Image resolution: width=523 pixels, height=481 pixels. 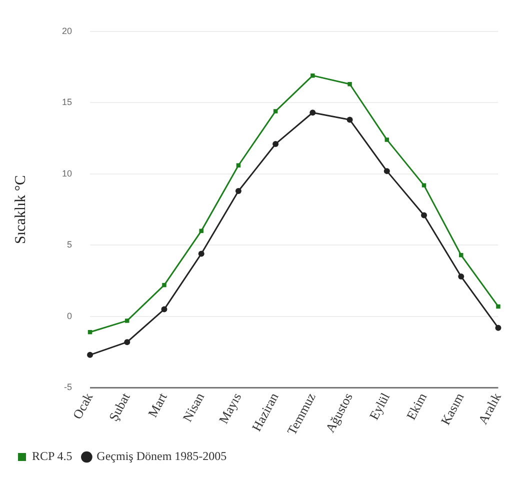 I want to click on legend-label: RCP 4.5, so click(x=52, y=456).